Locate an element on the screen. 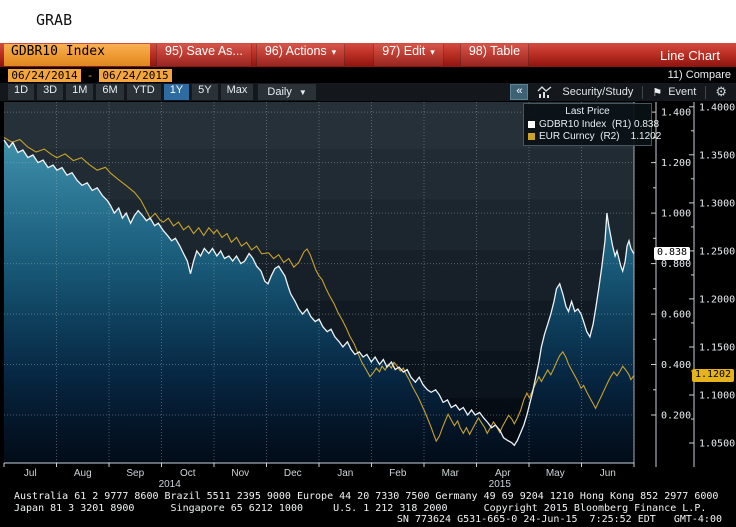  period-button-1y: 1Y is located at coordinates (176, 92).